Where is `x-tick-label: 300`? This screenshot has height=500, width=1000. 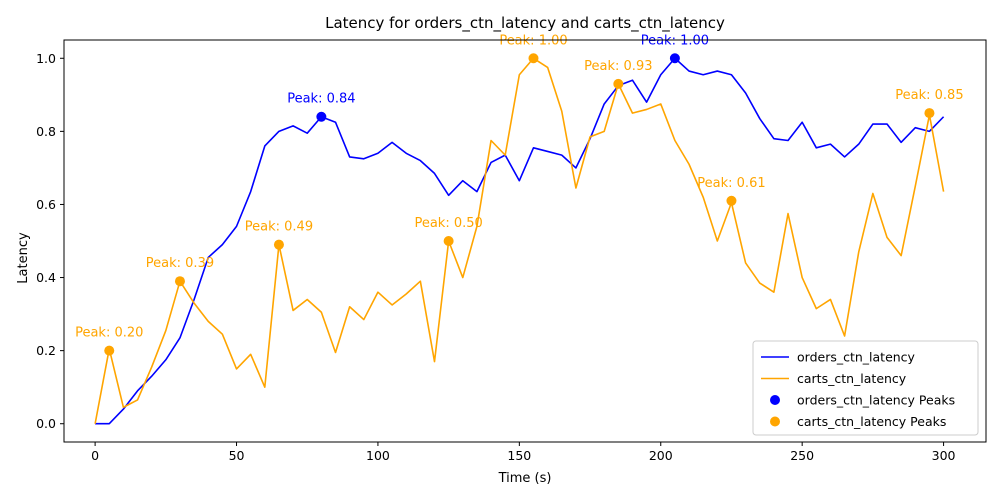
x-tick-label: 300 is located at coordinates (944, 455).